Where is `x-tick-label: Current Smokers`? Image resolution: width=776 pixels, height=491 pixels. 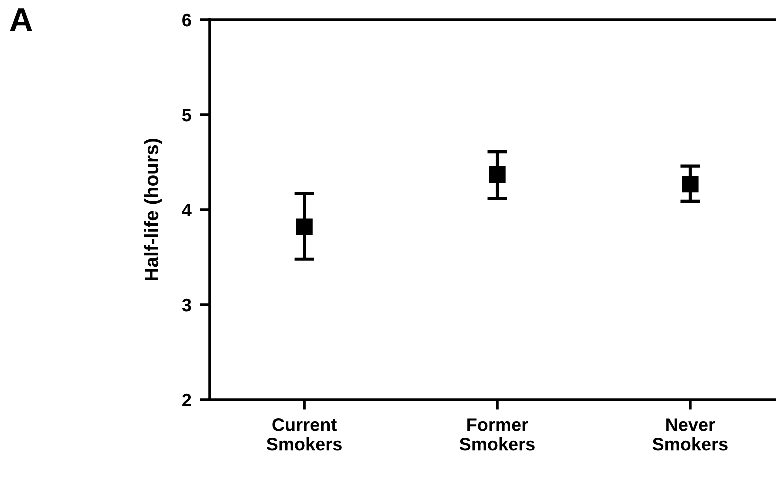 x-tick-label: Current Smokers is located at coordinates (304, 434).